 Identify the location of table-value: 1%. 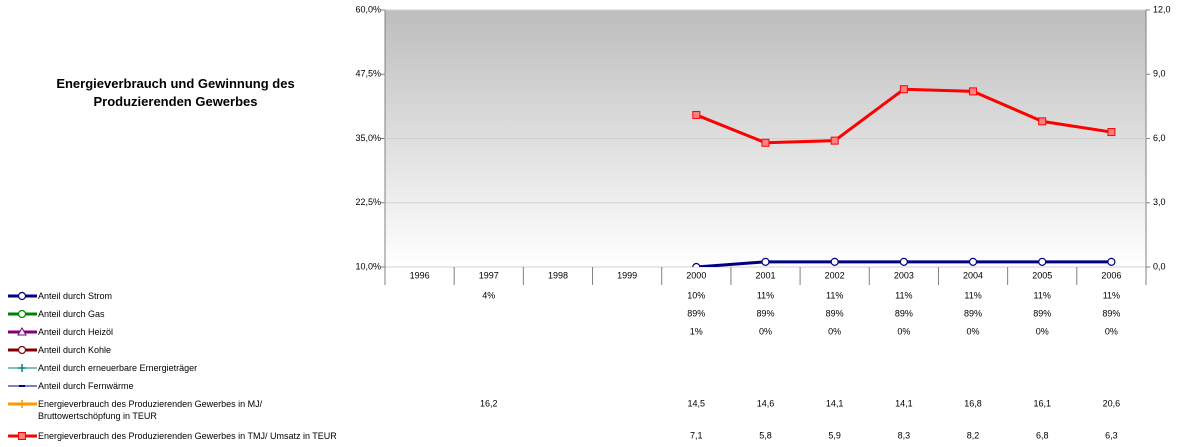
(696, 331).